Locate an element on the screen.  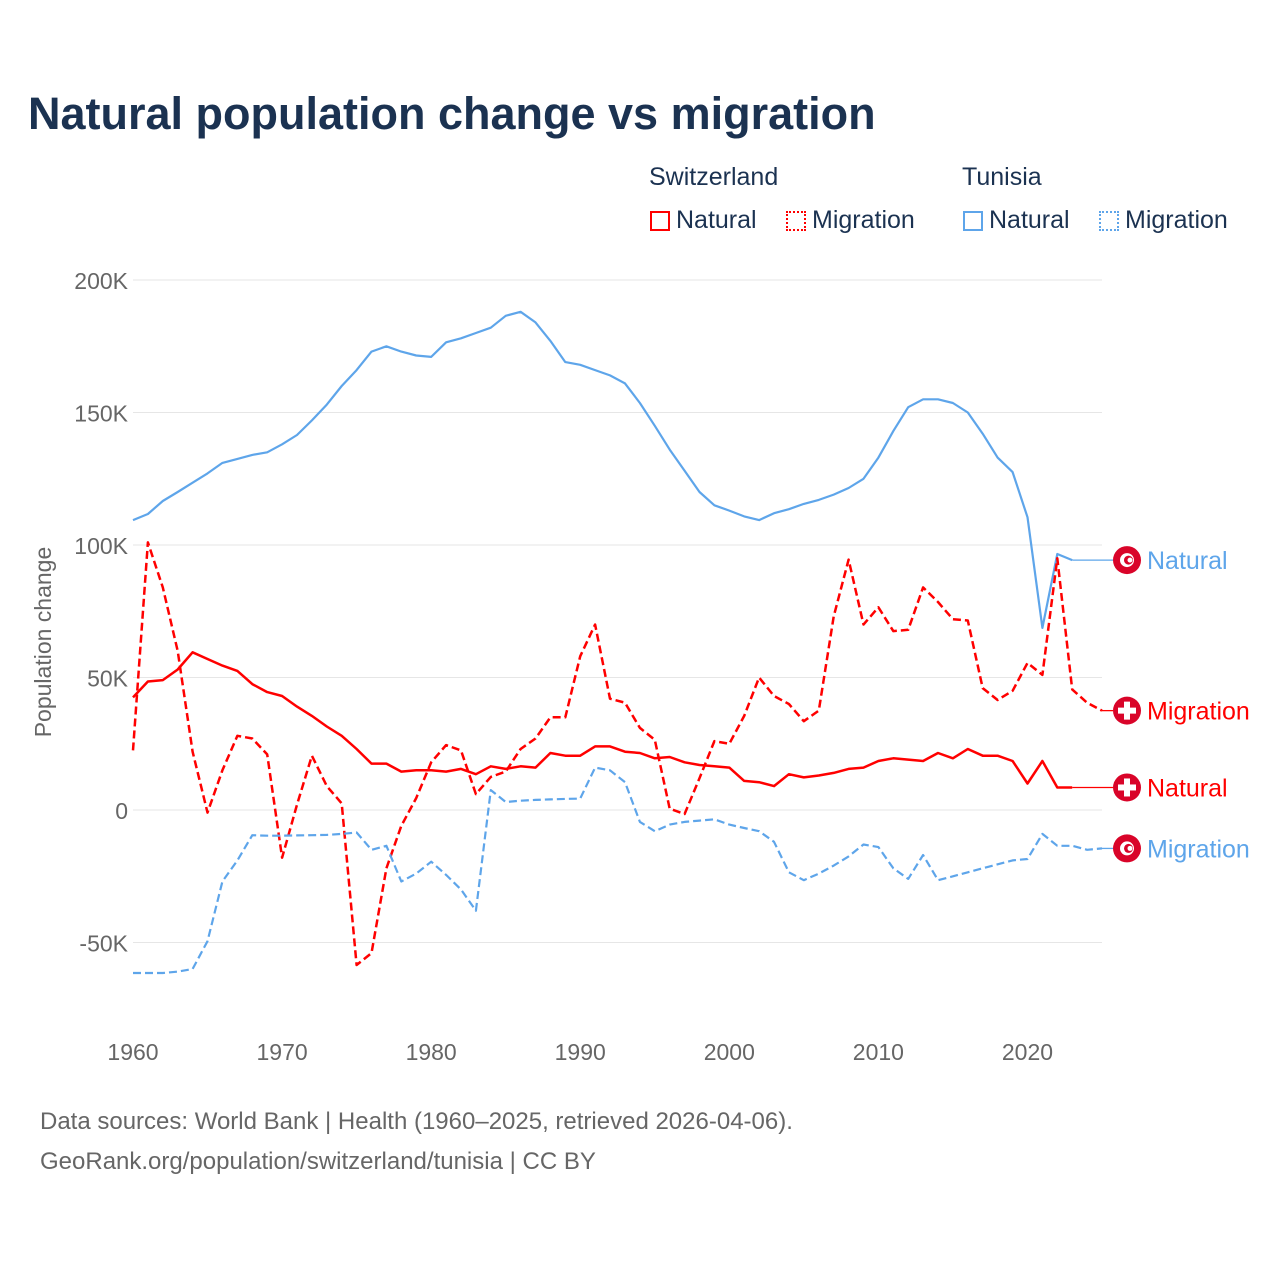
y-axis-label: Population change is located at coordinates (43, 642).